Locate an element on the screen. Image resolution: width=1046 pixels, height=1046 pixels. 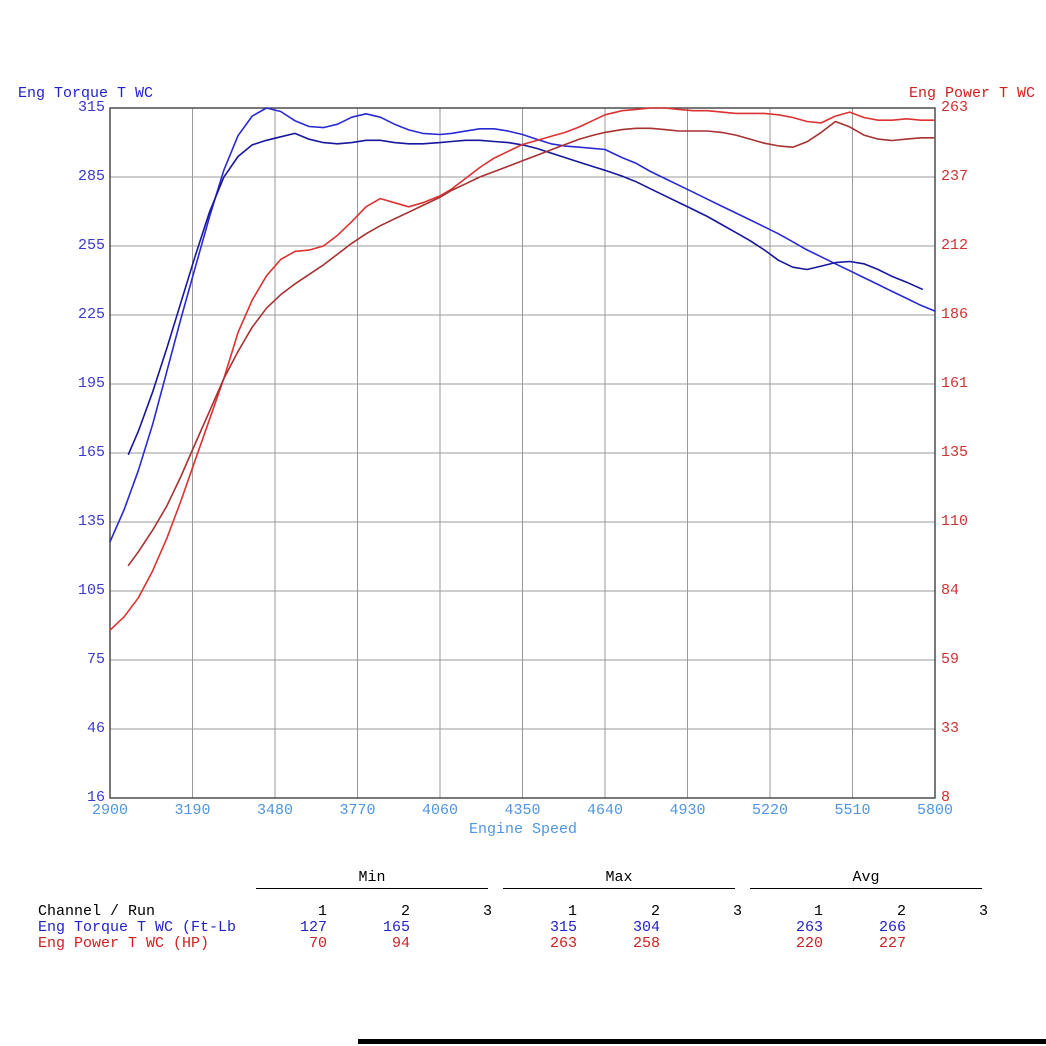
table-cell: 94 is located at coordinates (400, 943).